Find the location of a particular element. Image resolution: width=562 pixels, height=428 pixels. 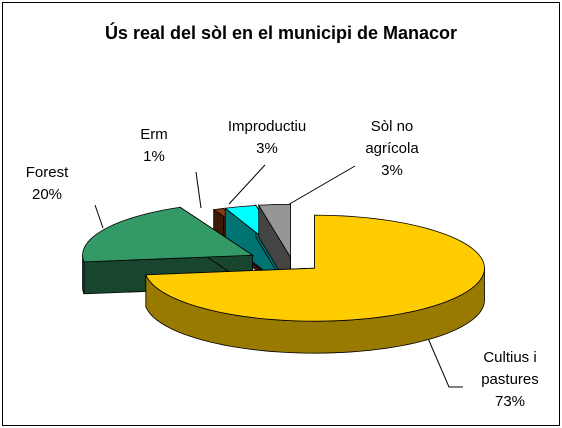

slice-label: Cultius i pastures 73% is located at coordinates (510, 380).